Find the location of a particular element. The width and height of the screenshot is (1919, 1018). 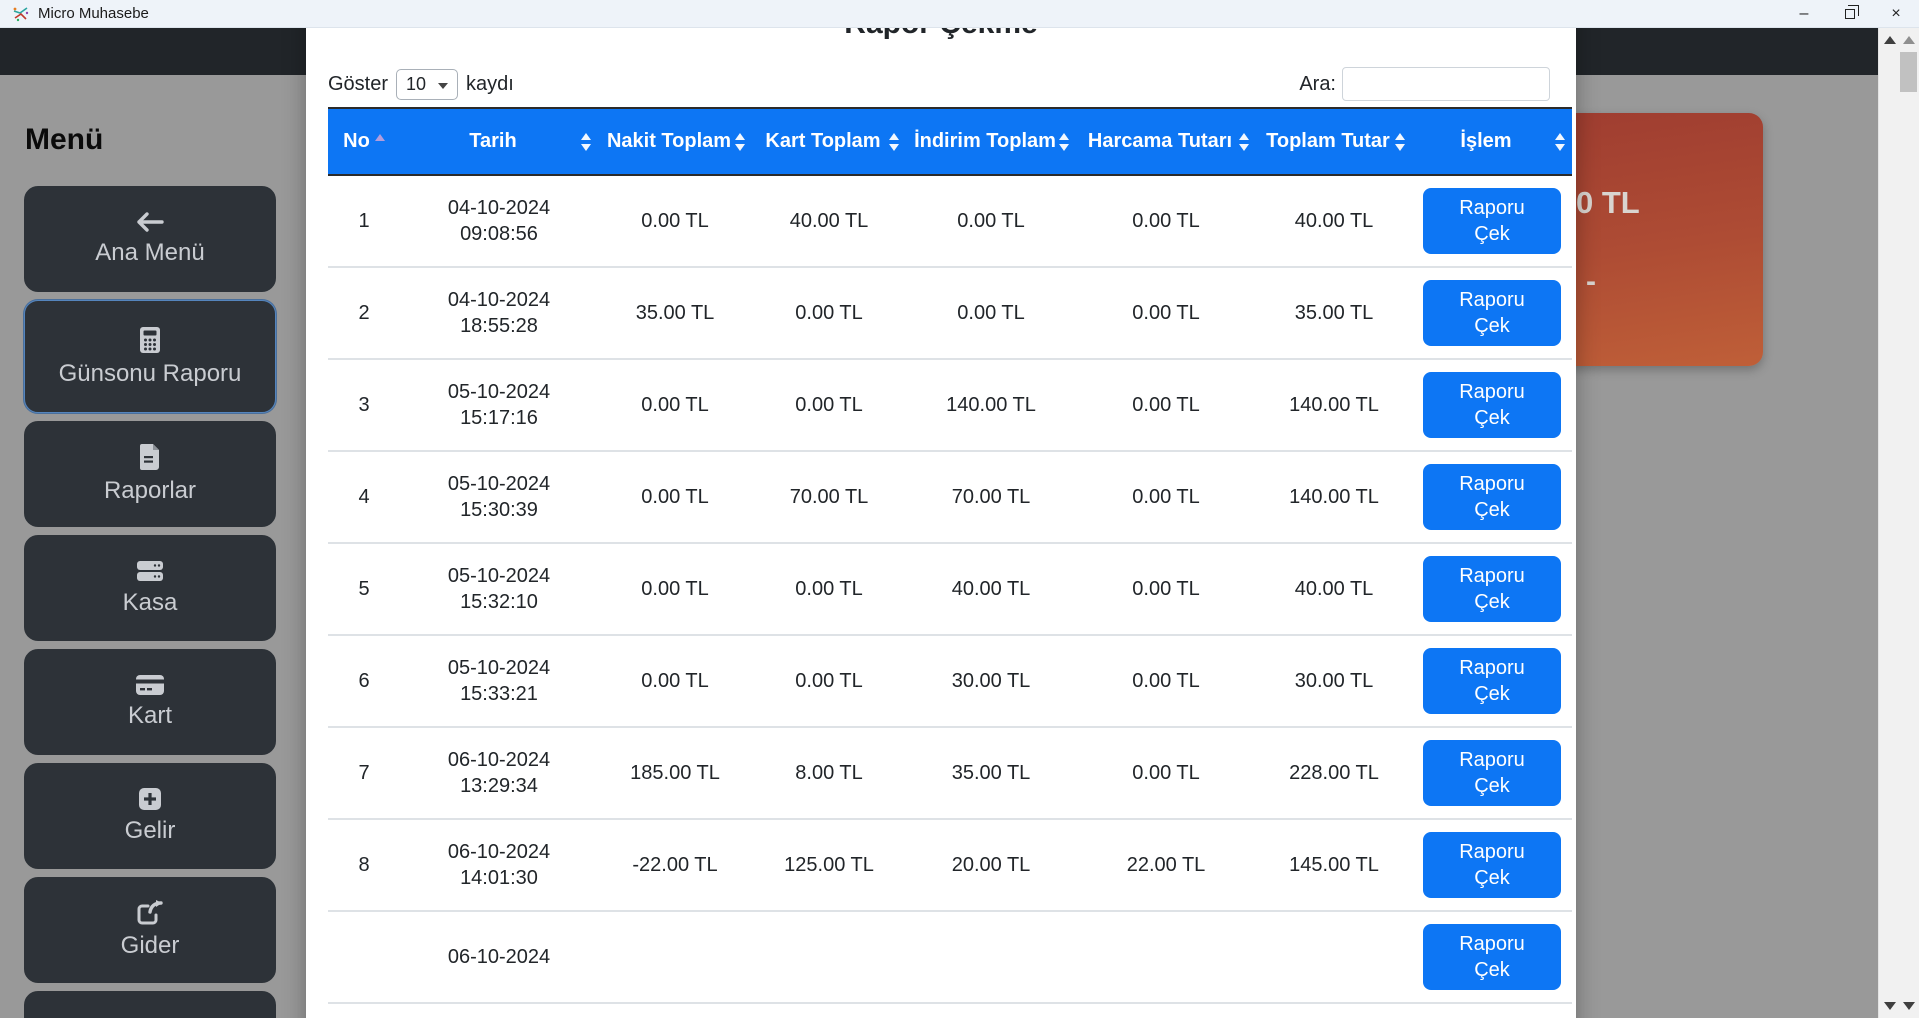

restore-icon is located at coordinates (1852, 12).